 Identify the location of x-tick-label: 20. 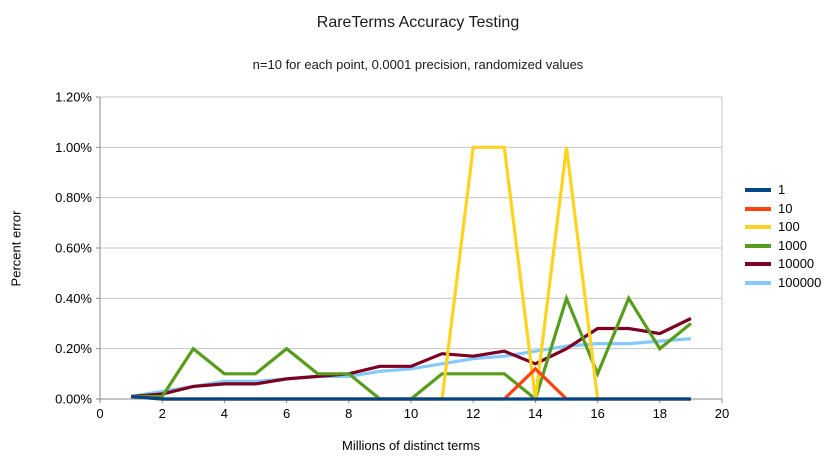
(722, 413).